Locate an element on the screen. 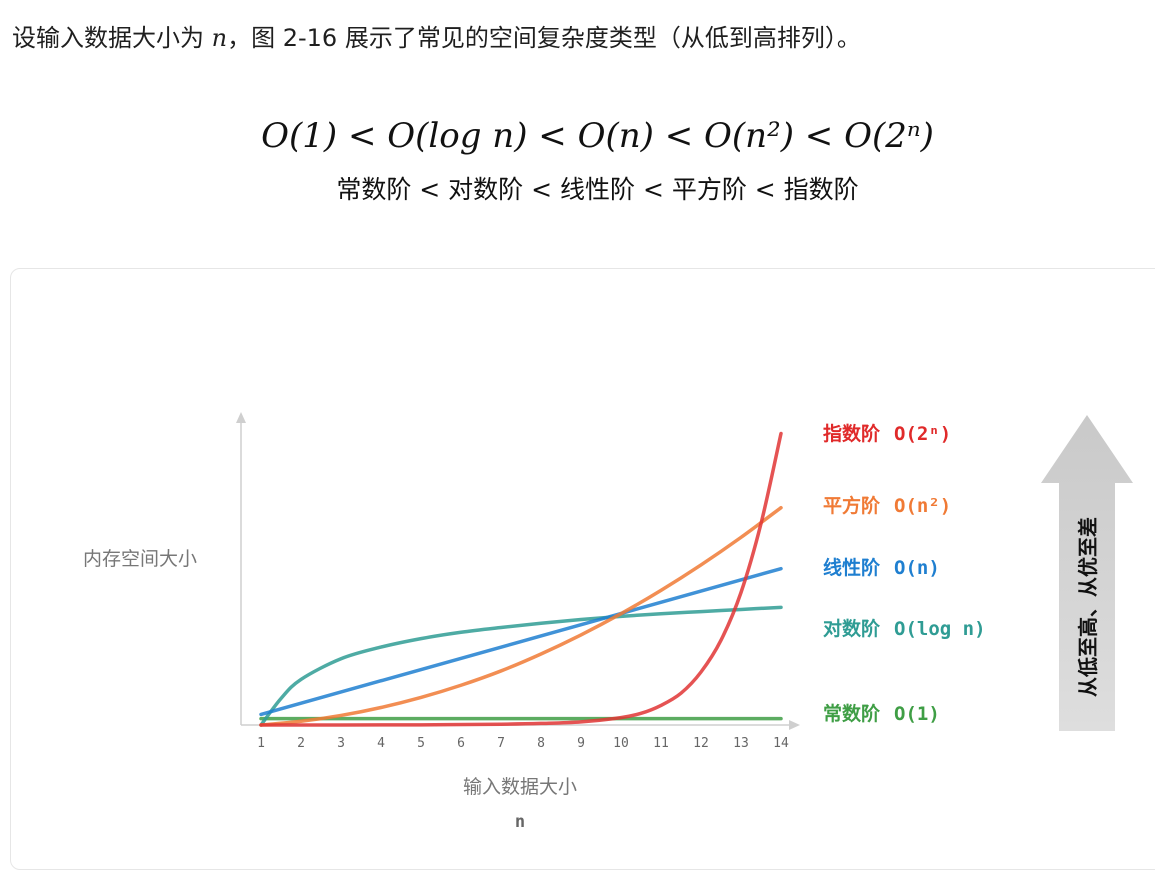 This screenshot has width=1155, height=870. legend-constant-code: O(1) is located at coordinates (917, 714).